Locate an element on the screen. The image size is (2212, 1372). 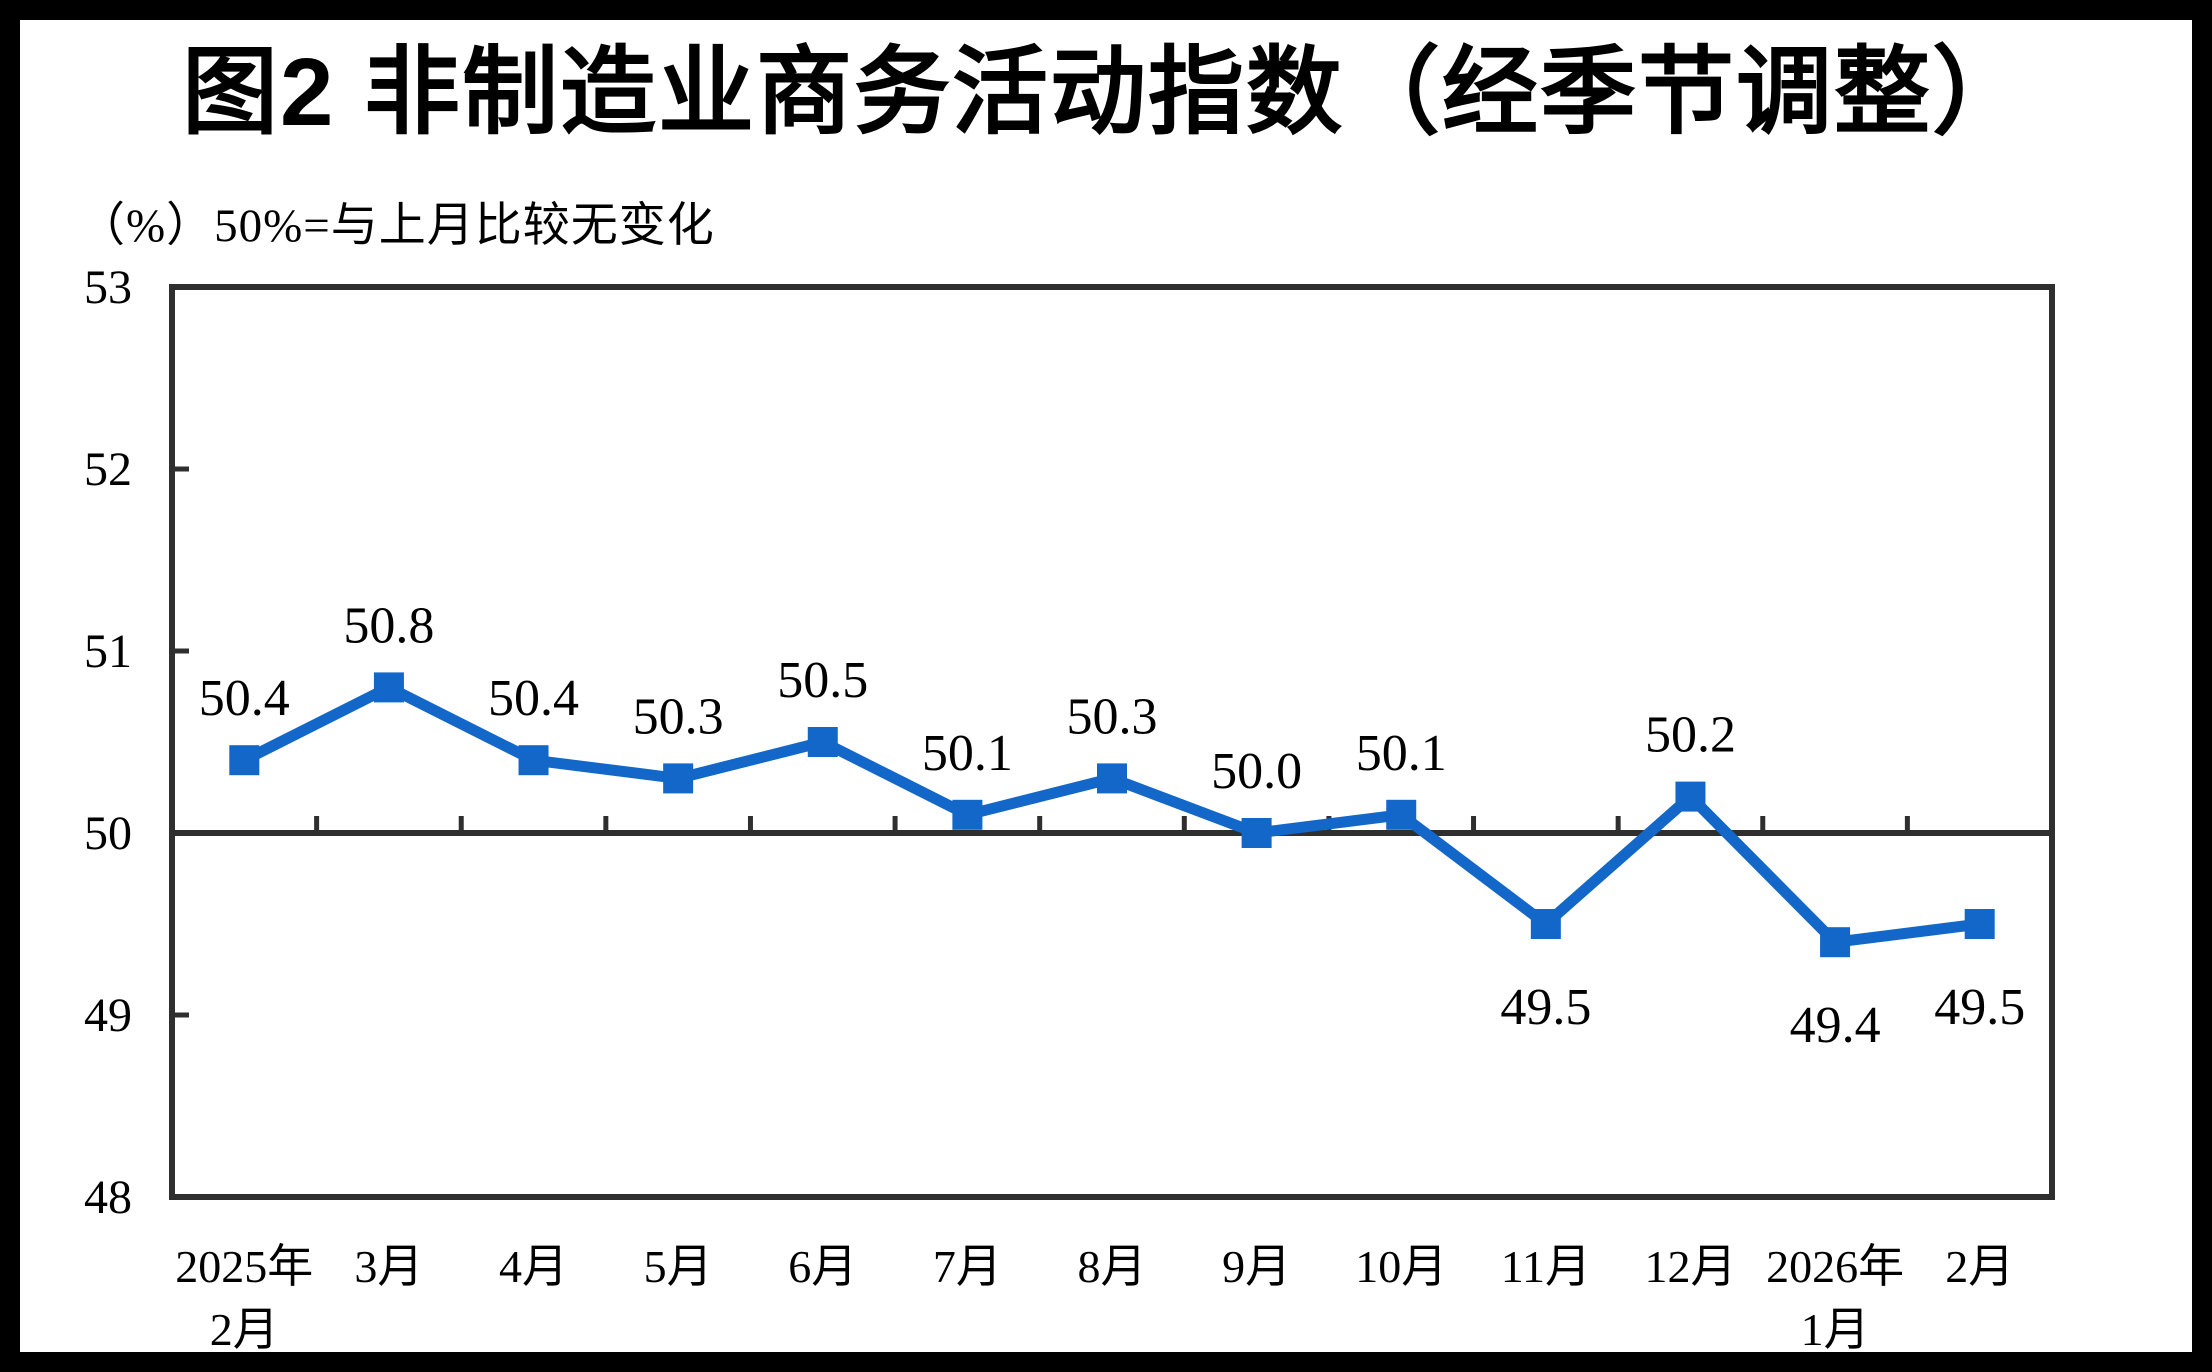
y-axis-tick-label: 52 is located at coordinates (108, 469).